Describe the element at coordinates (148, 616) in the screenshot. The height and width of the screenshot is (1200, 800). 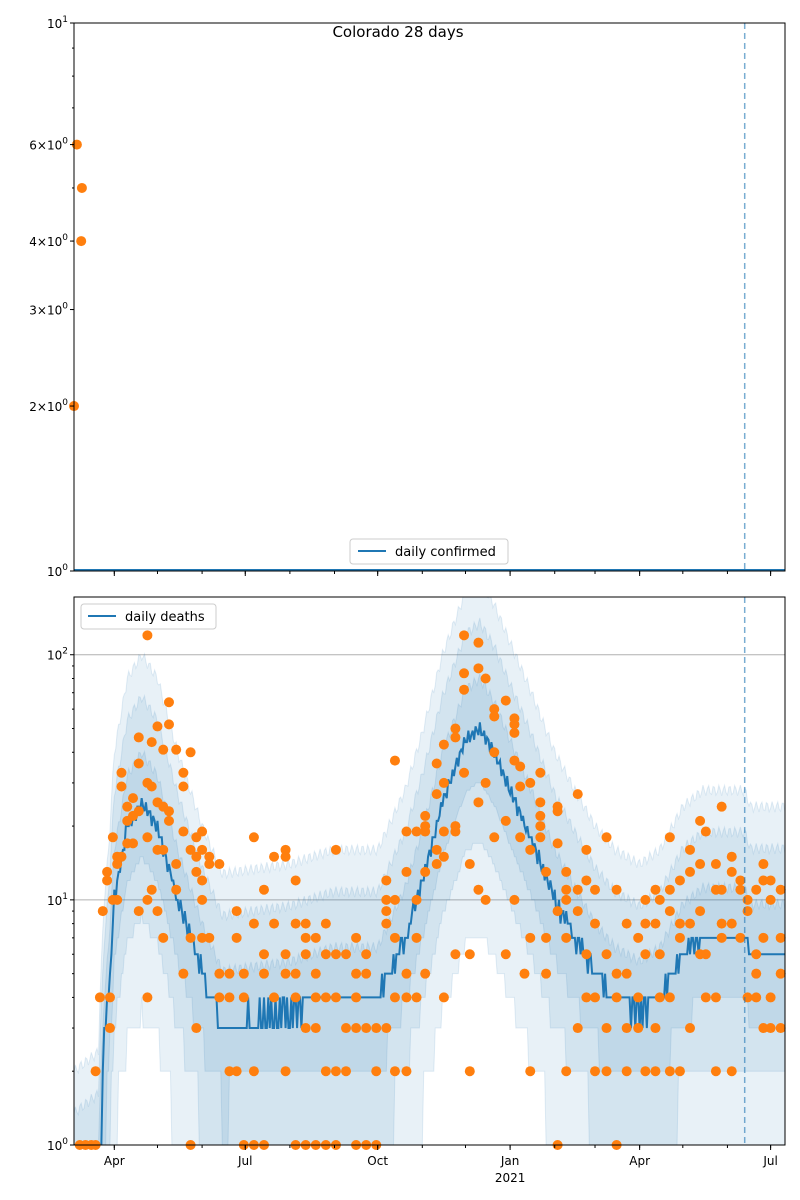
I see `bottom-legend: daily deaths` at that location.